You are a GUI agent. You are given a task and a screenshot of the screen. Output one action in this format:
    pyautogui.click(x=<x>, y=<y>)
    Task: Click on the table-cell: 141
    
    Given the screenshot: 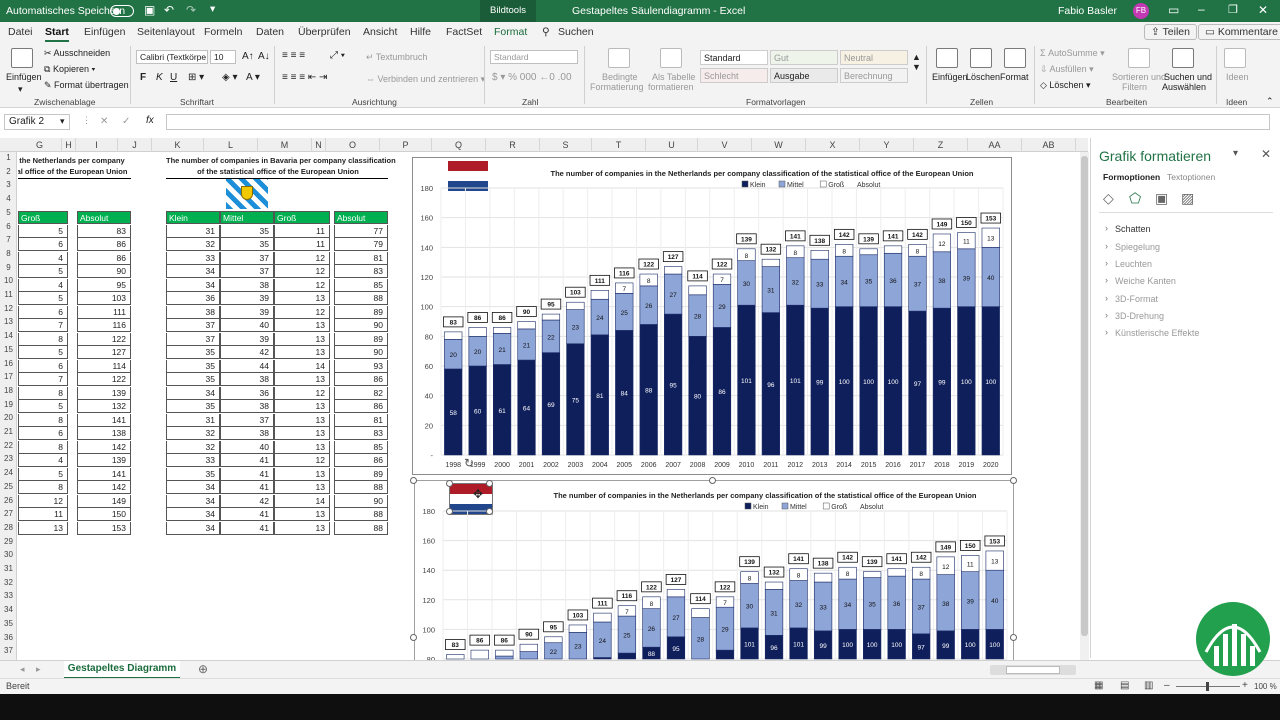 What is the action you would take?
    pyautogui.click(x=104, y=474)
    